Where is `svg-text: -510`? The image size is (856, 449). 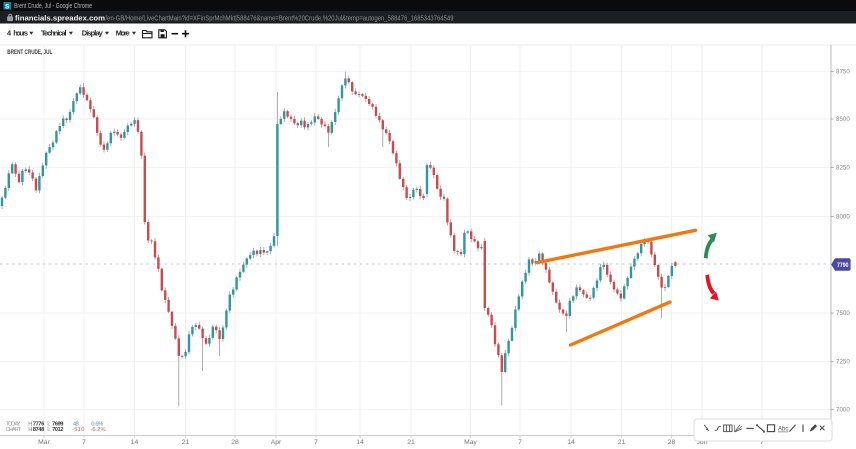 svg-text: -510 is located at coordinates (78, 430).